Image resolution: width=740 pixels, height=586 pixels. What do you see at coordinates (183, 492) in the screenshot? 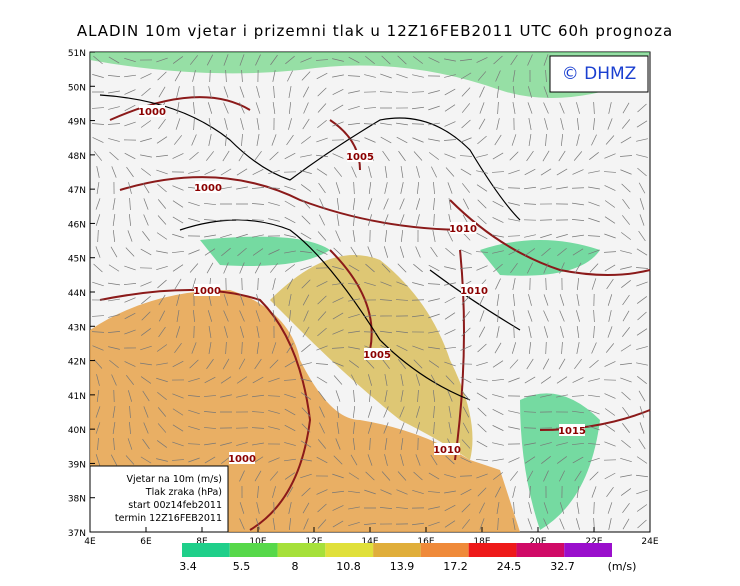
I see `info-line: Tlak zraka (hPa)` at bounding box center [183, 492].